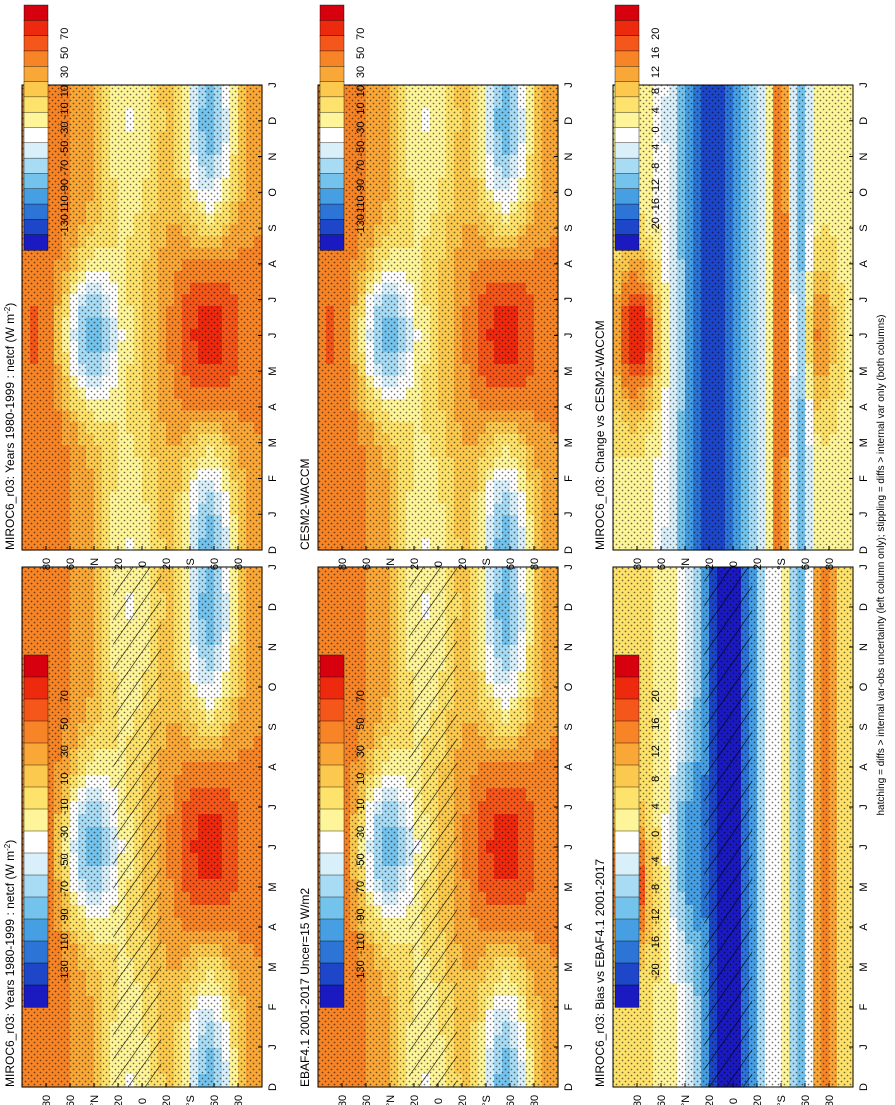  What do you see at coordinates (361, 971) in the screenshot?
I see `colorbar-label: -130` at bounding box center [361, 971].